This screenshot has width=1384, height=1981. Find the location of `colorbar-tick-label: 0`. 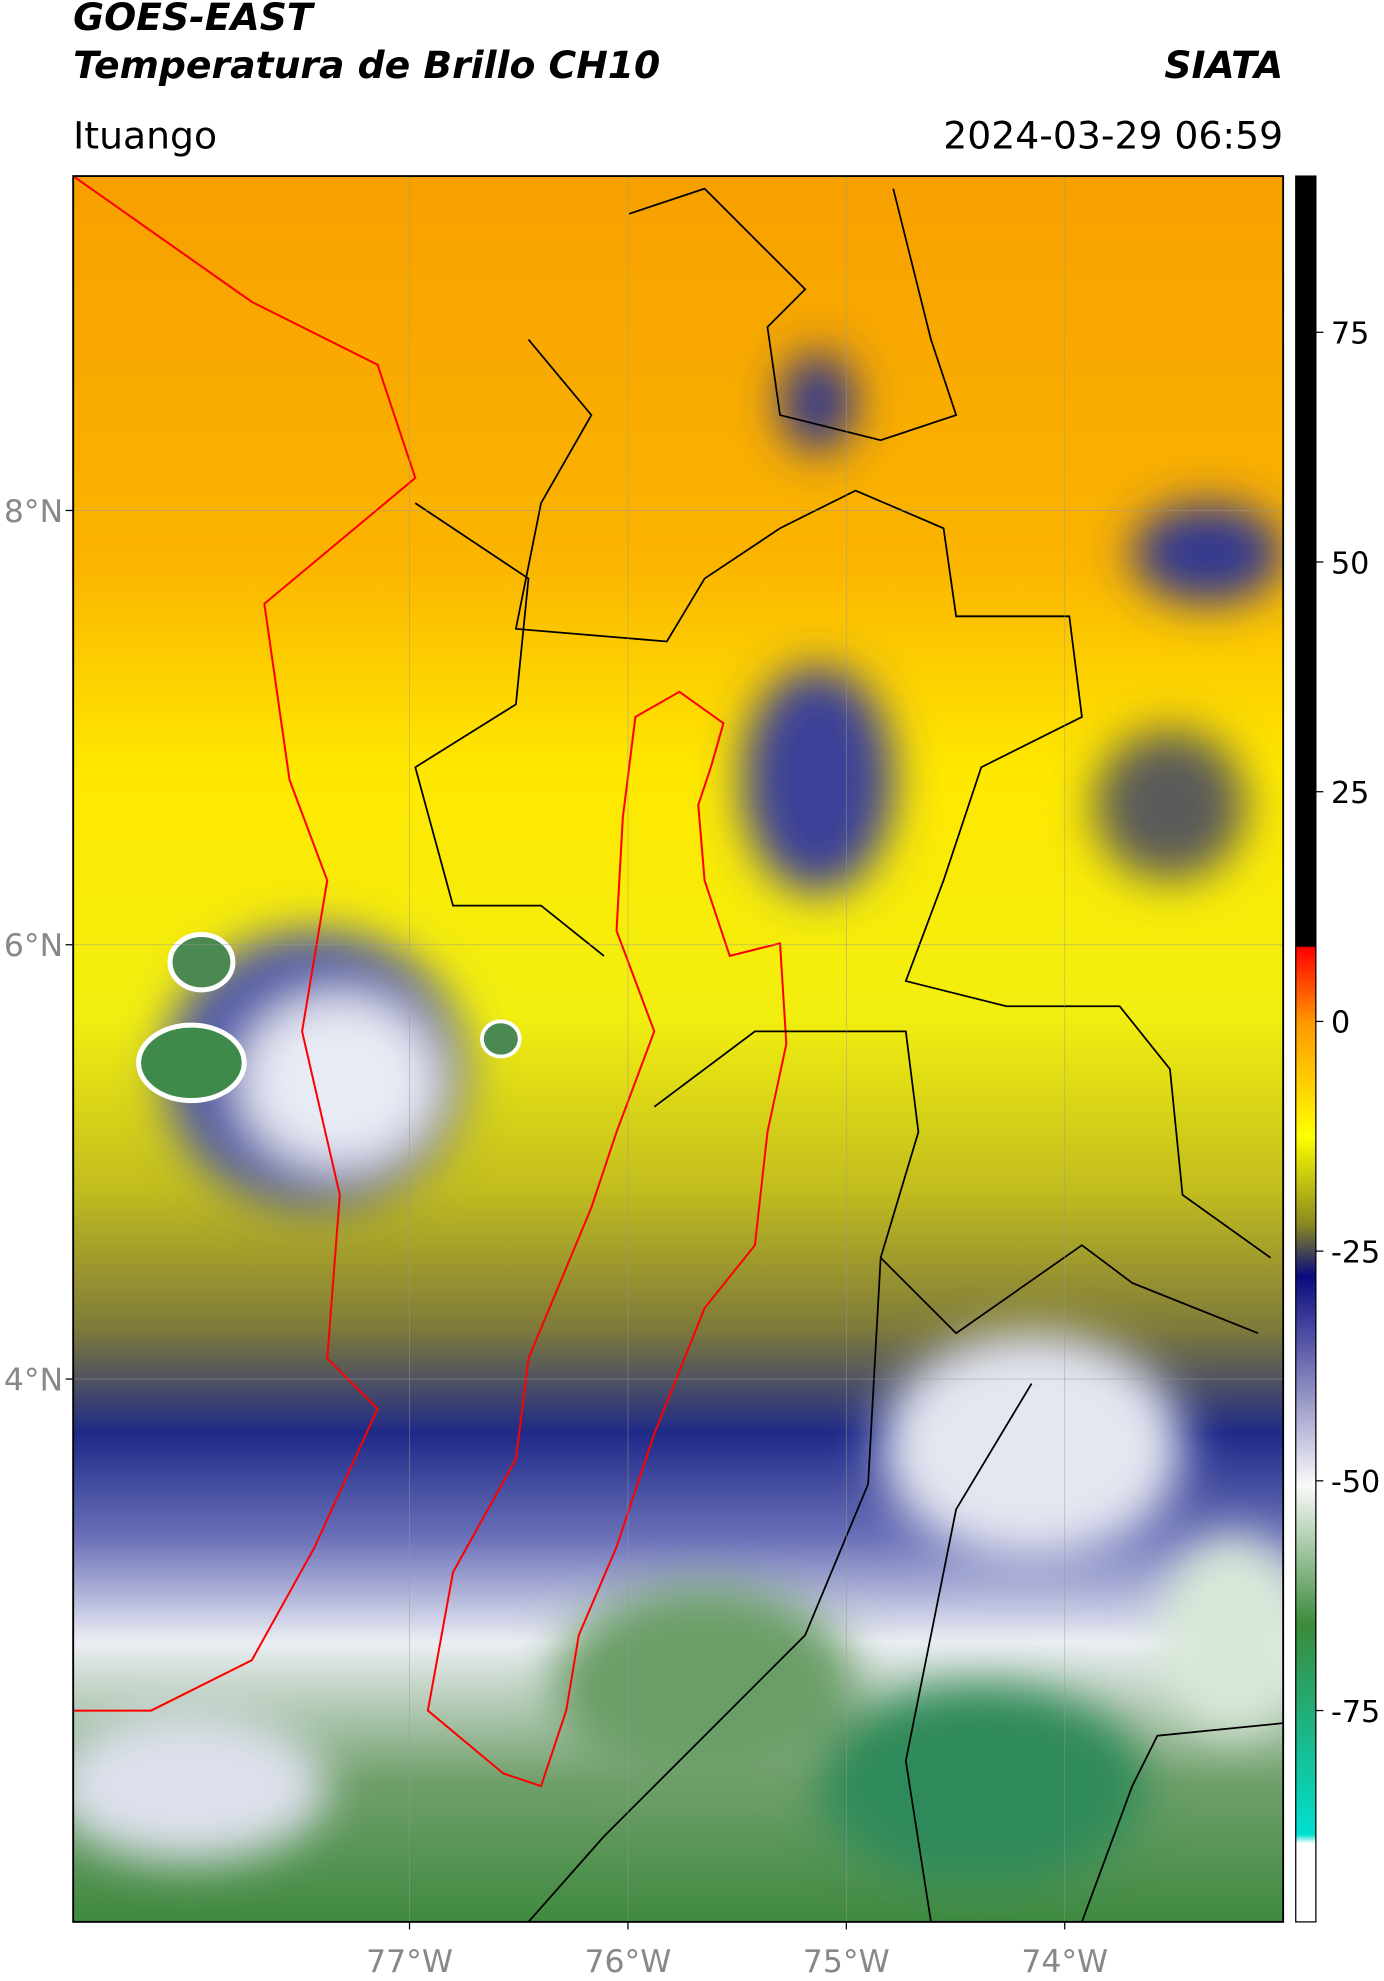

colorbar-tick-label: 0 is located at coordinates (1340, 1023).